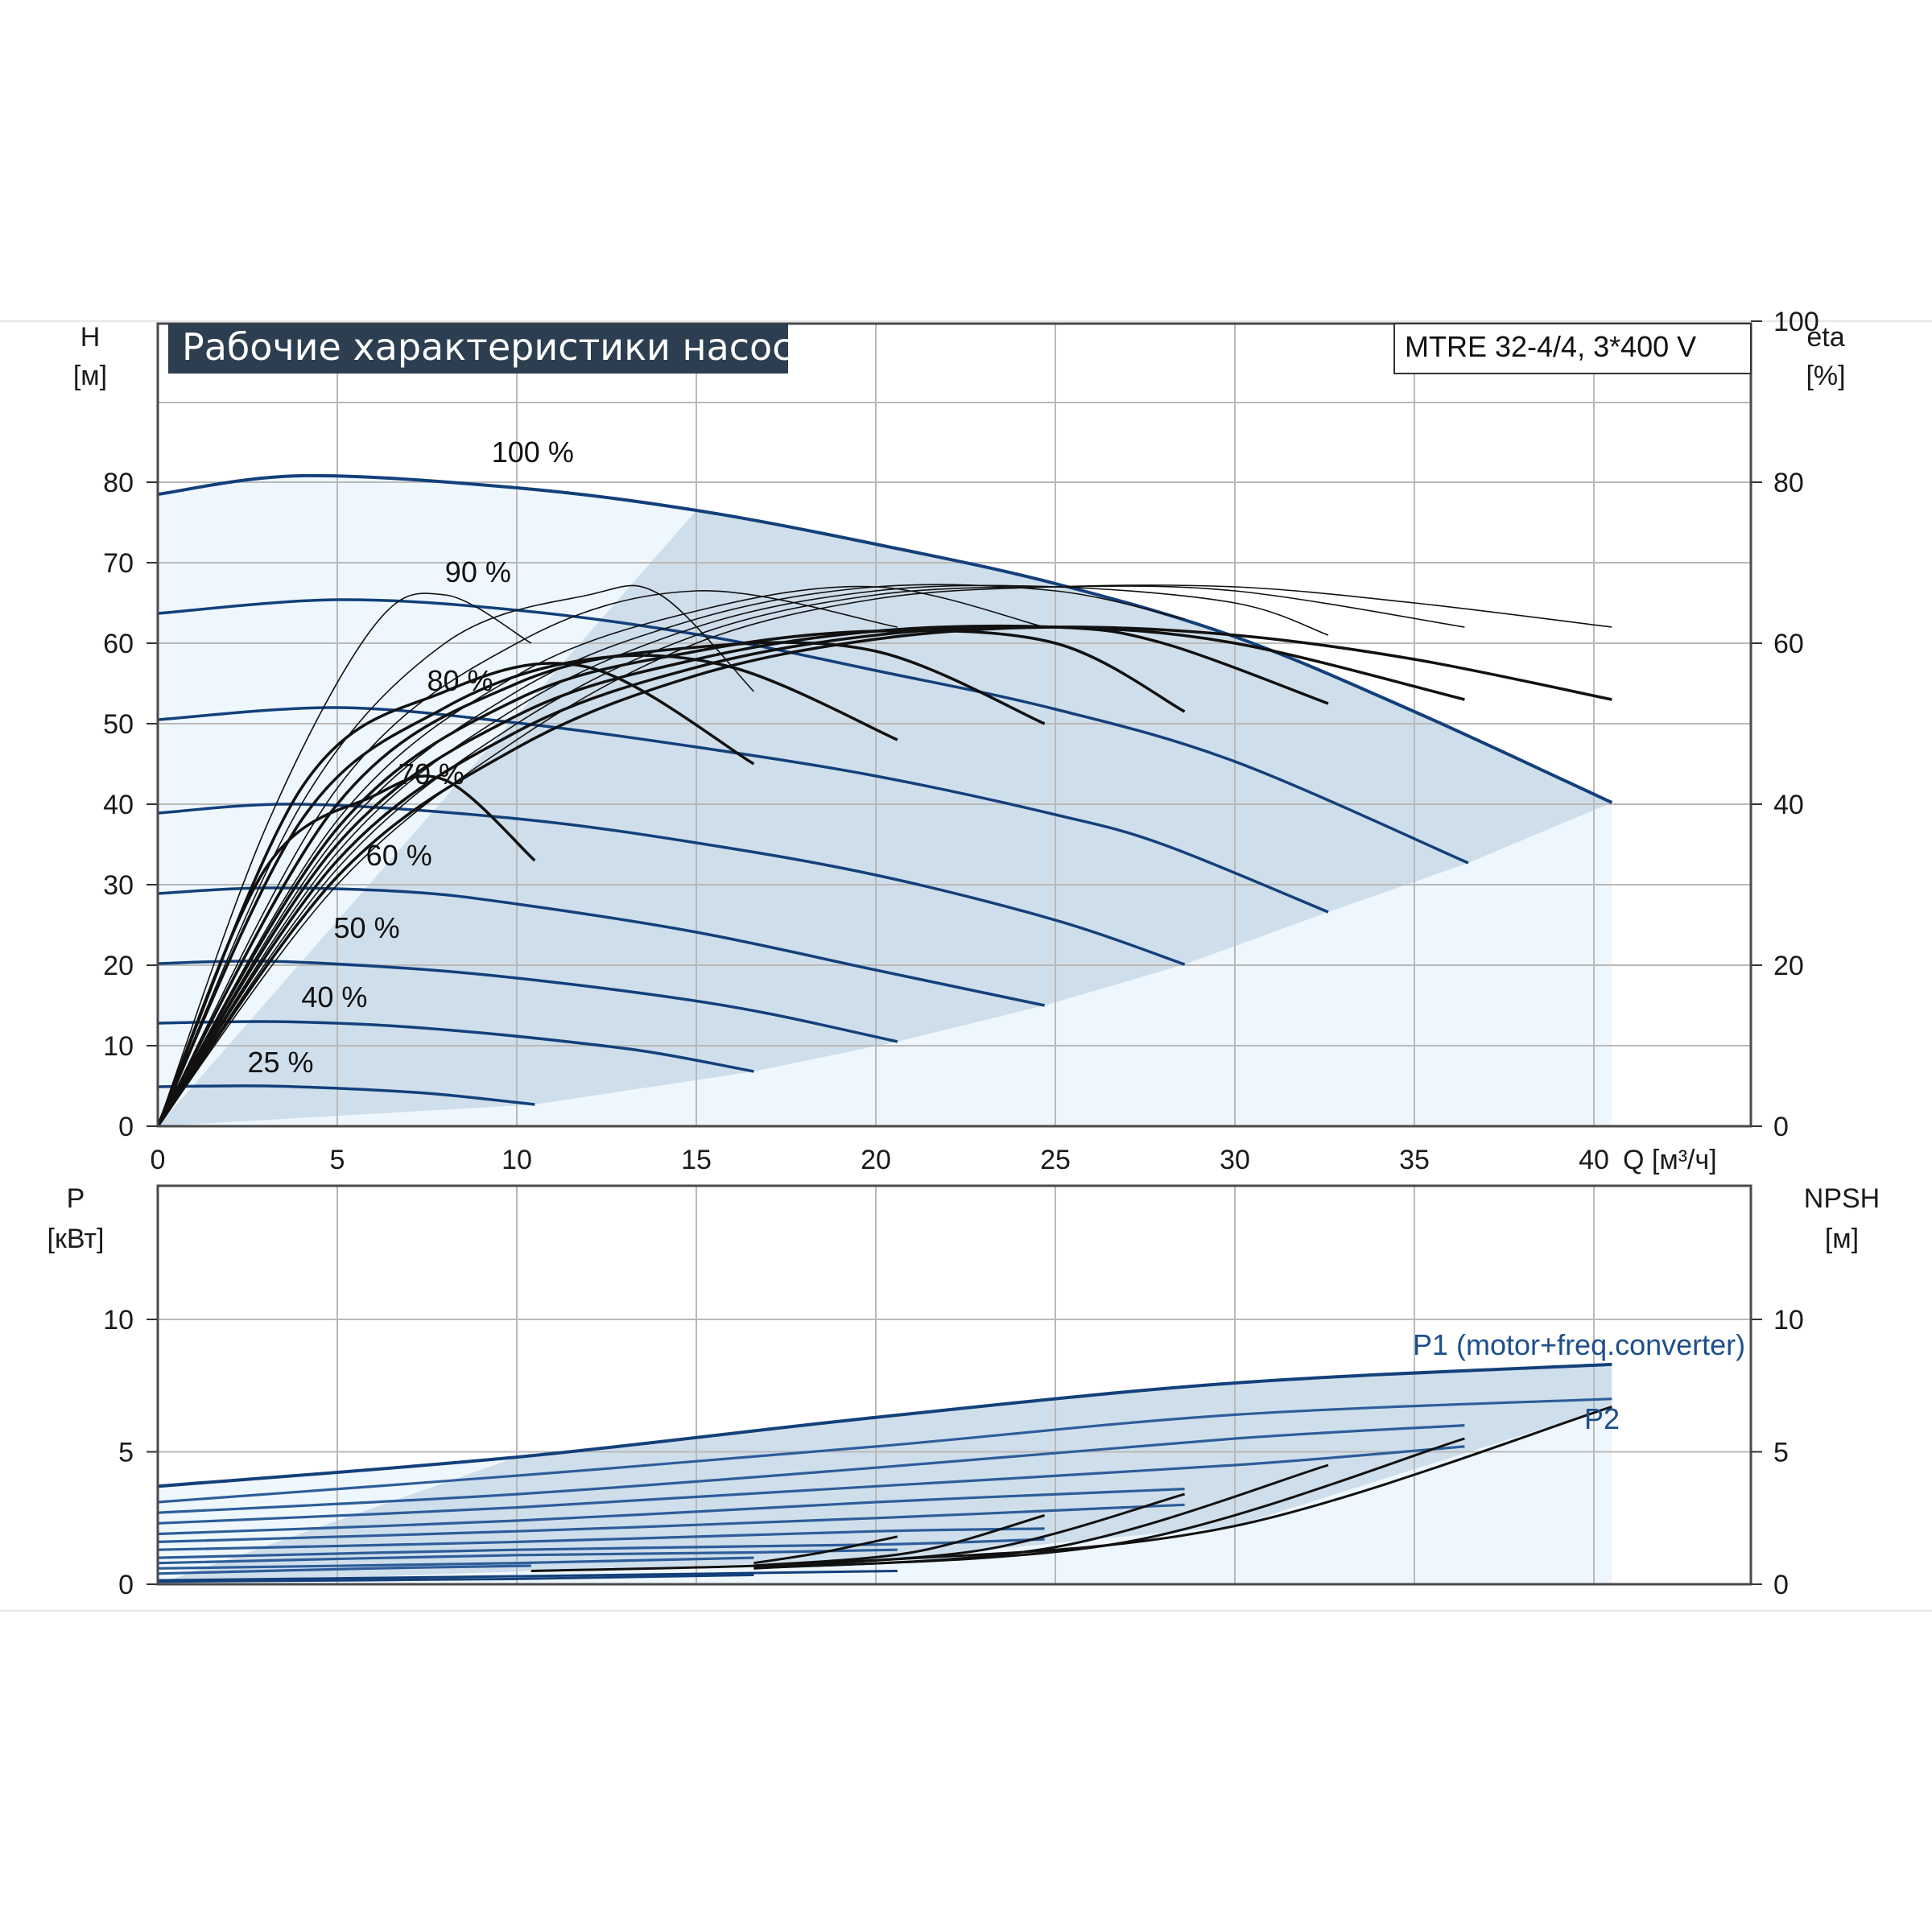 This screenshot has height=1932, width=1932. I want to click on power-range-area, so click(885, 1474).